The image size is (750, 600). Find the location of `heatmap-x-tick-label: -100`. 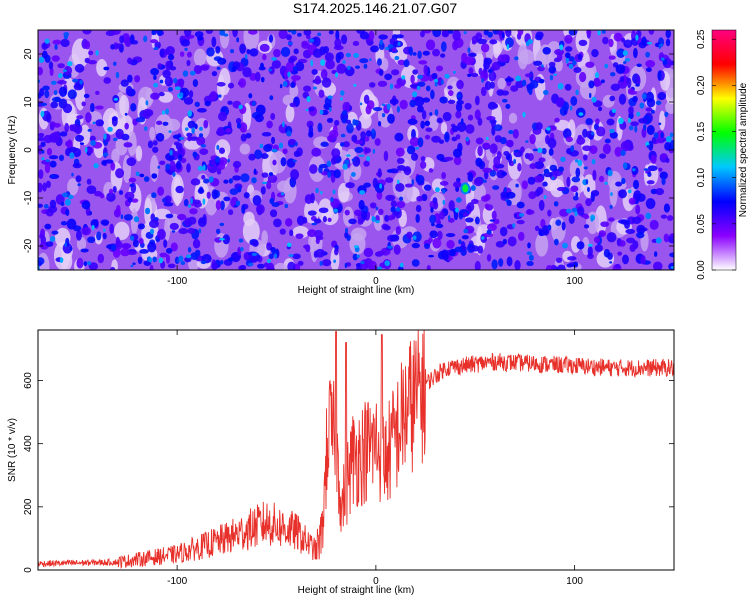

heatmap-x-tick-label: -100 is located at coordinates (177, 281).